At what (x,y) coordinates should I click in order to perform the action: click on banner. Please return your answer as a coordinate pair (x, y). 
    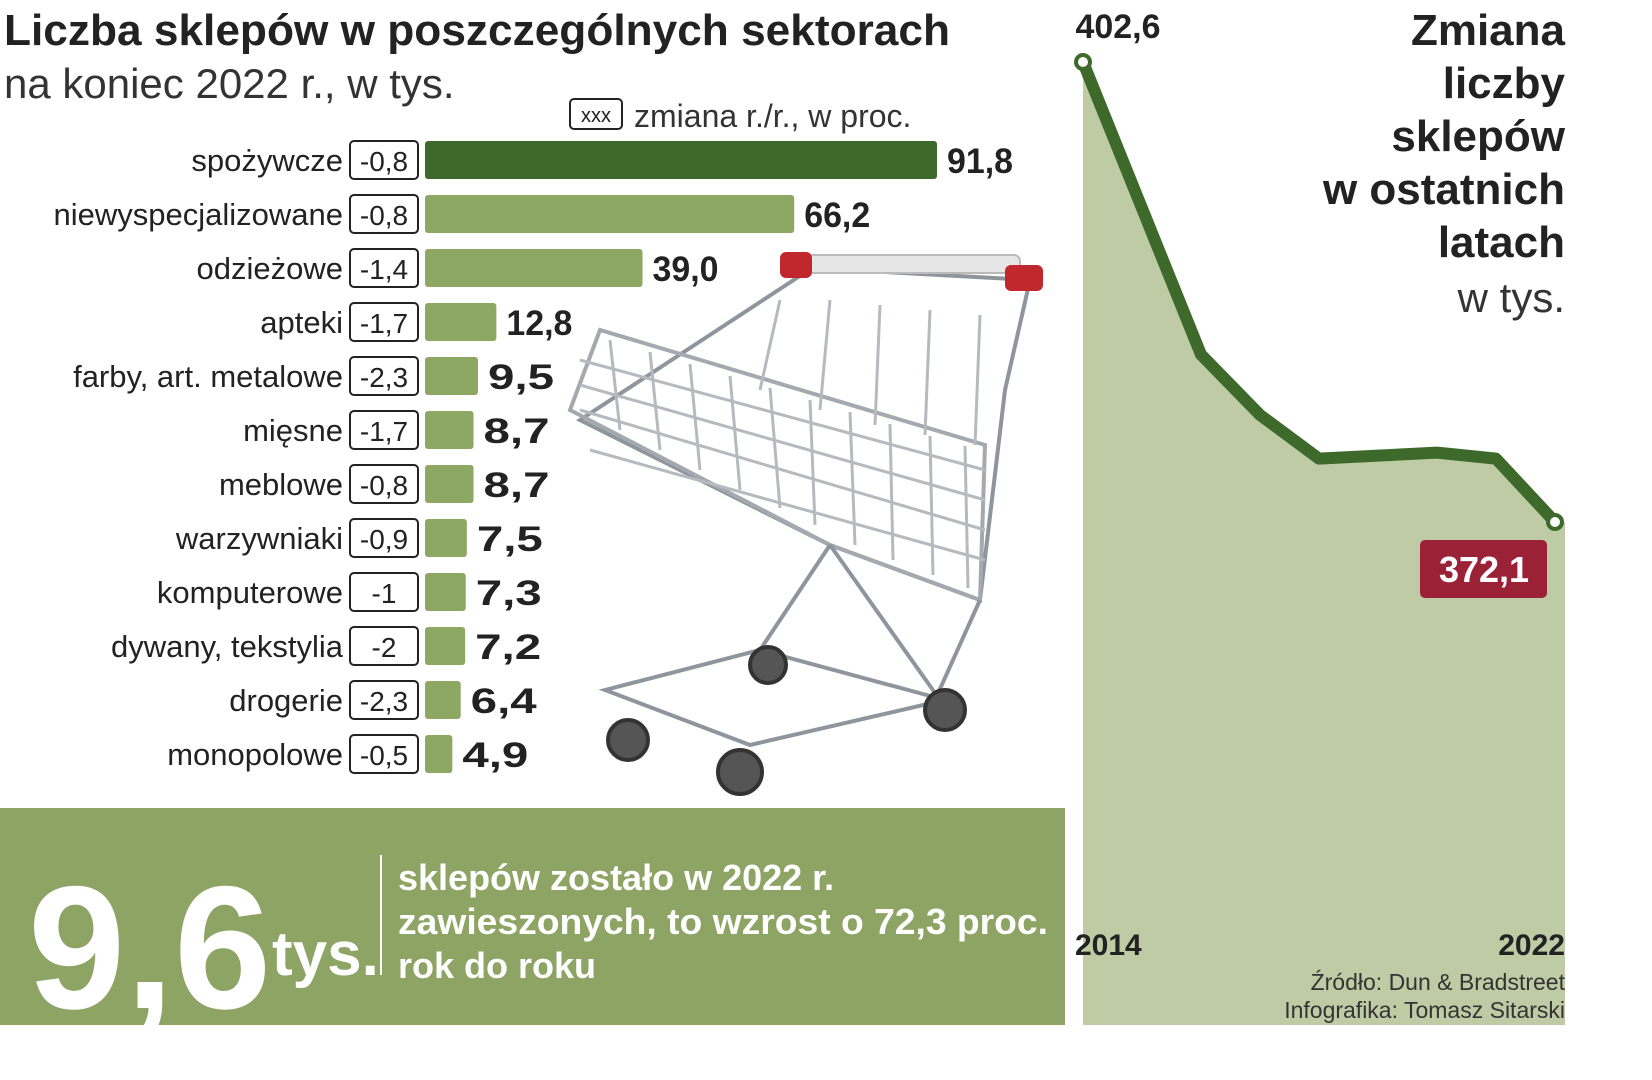
    Looking at the image, I should click on (532, 916).